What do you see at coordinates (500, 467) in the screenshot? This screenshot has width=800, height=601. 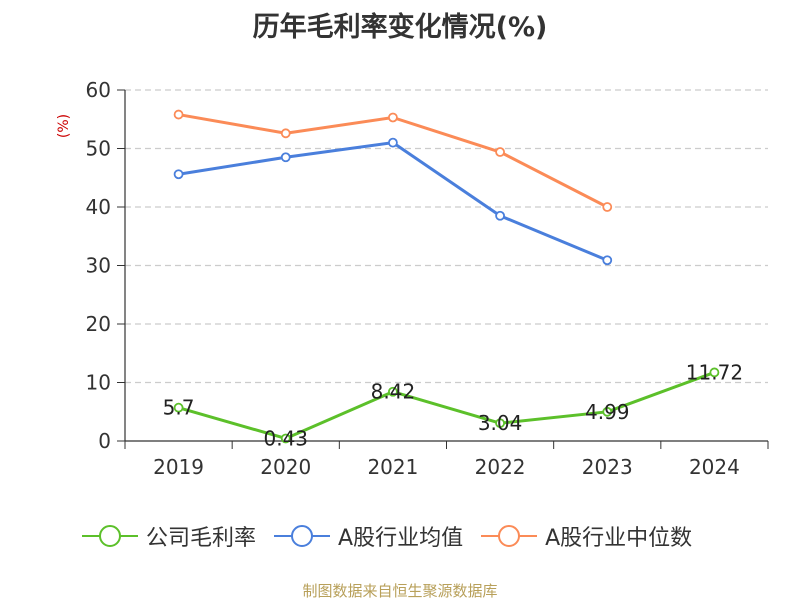 I see `x-tick-label: 2022` at bounding box center [500, 467].